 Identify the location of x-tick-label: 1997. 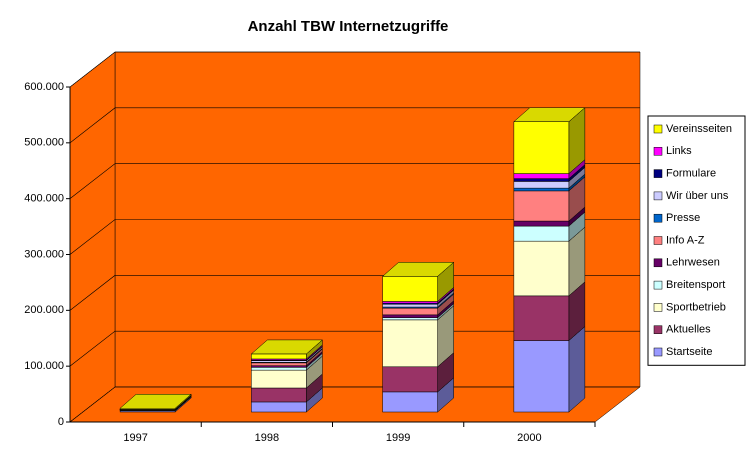
(135, 438).